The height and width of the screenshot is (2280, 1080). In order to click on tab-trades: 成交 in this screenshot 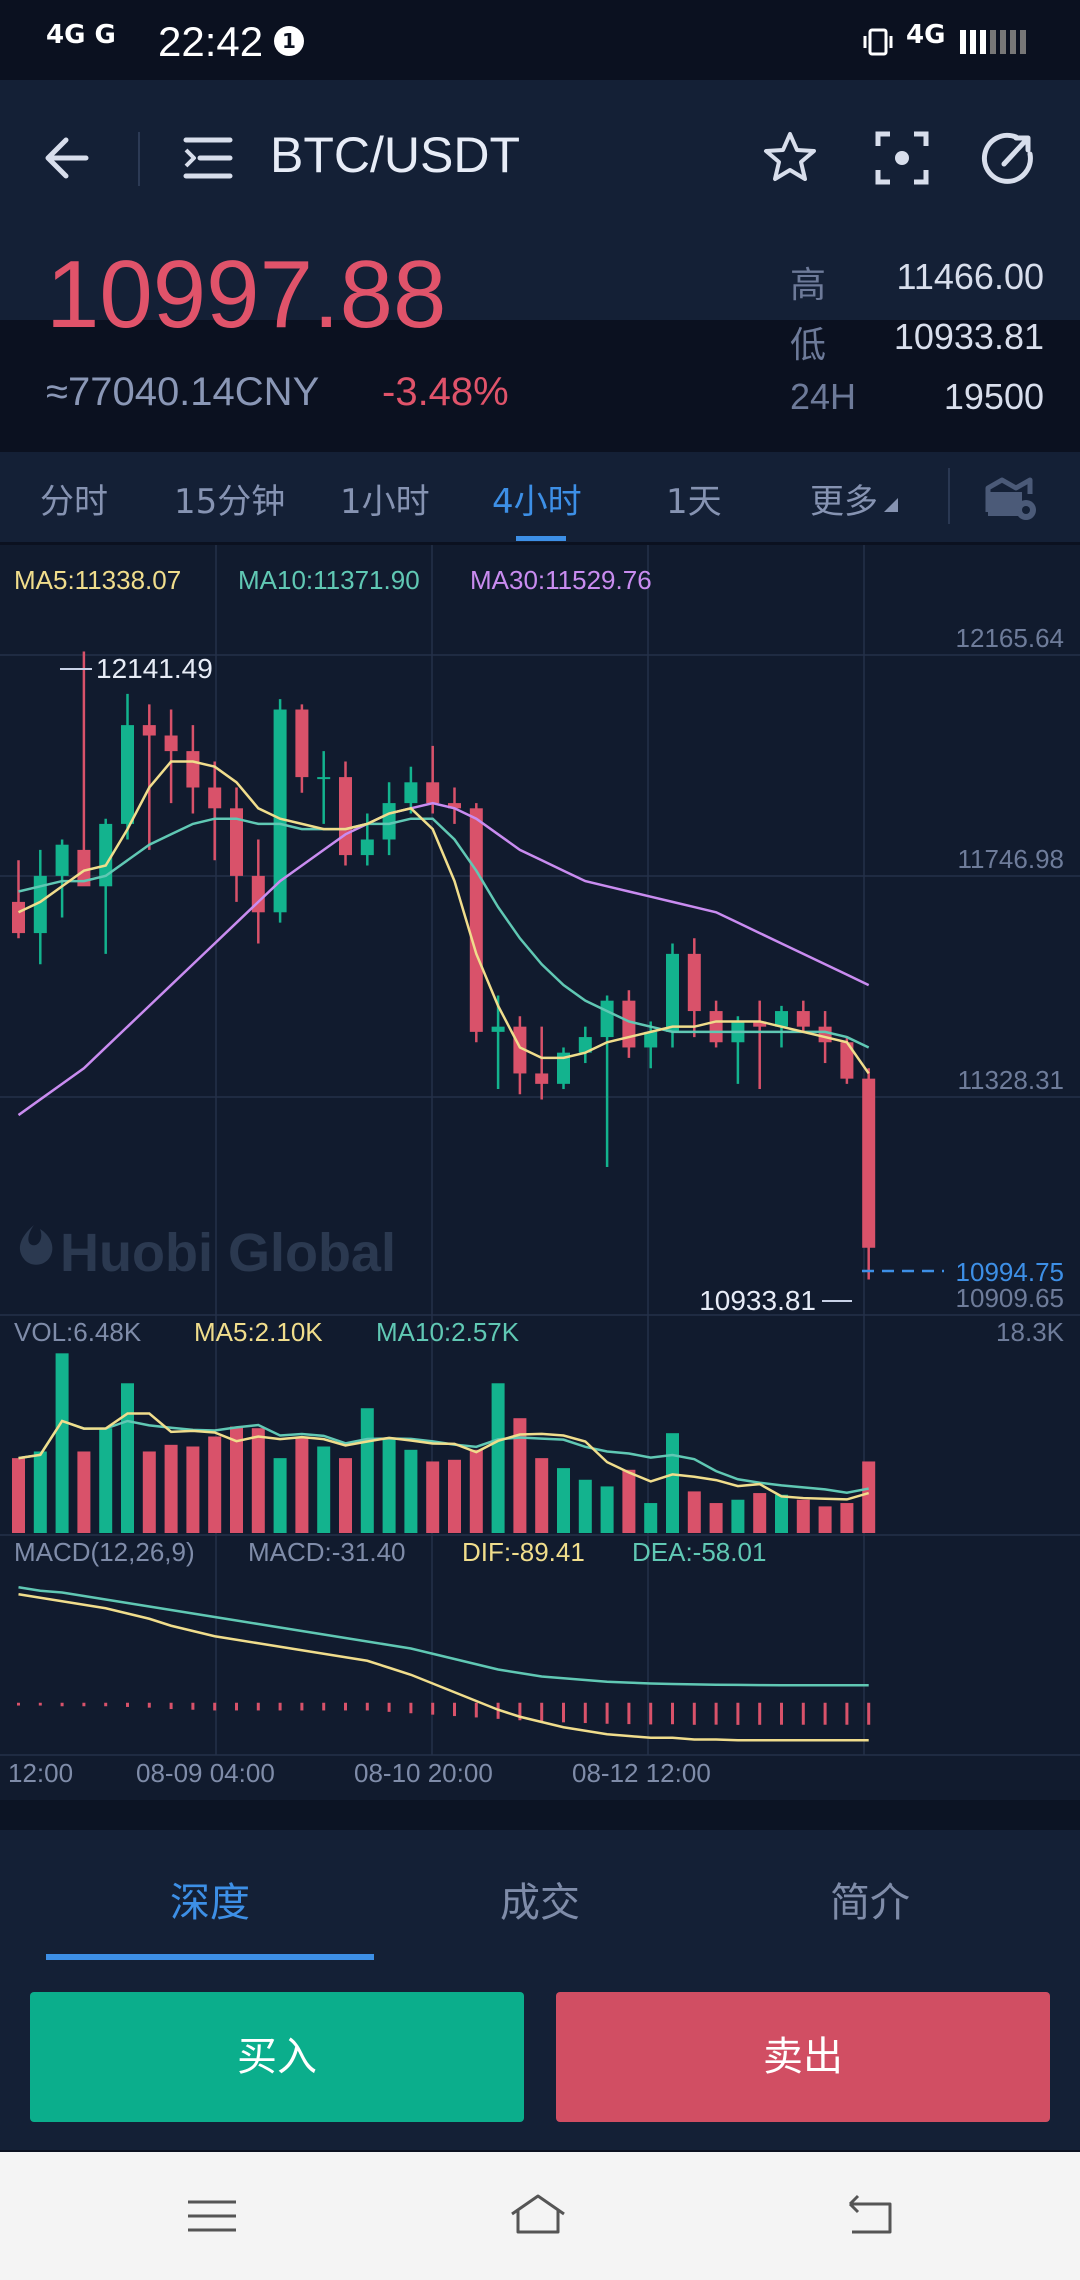, I will do `click(540, 1903)`.